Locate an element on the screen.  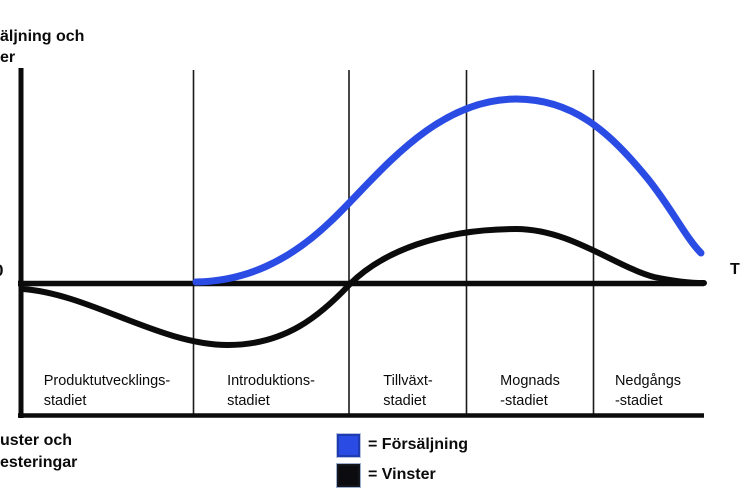
stage-3-line2: stadiet is located at coordinates (405, 401).